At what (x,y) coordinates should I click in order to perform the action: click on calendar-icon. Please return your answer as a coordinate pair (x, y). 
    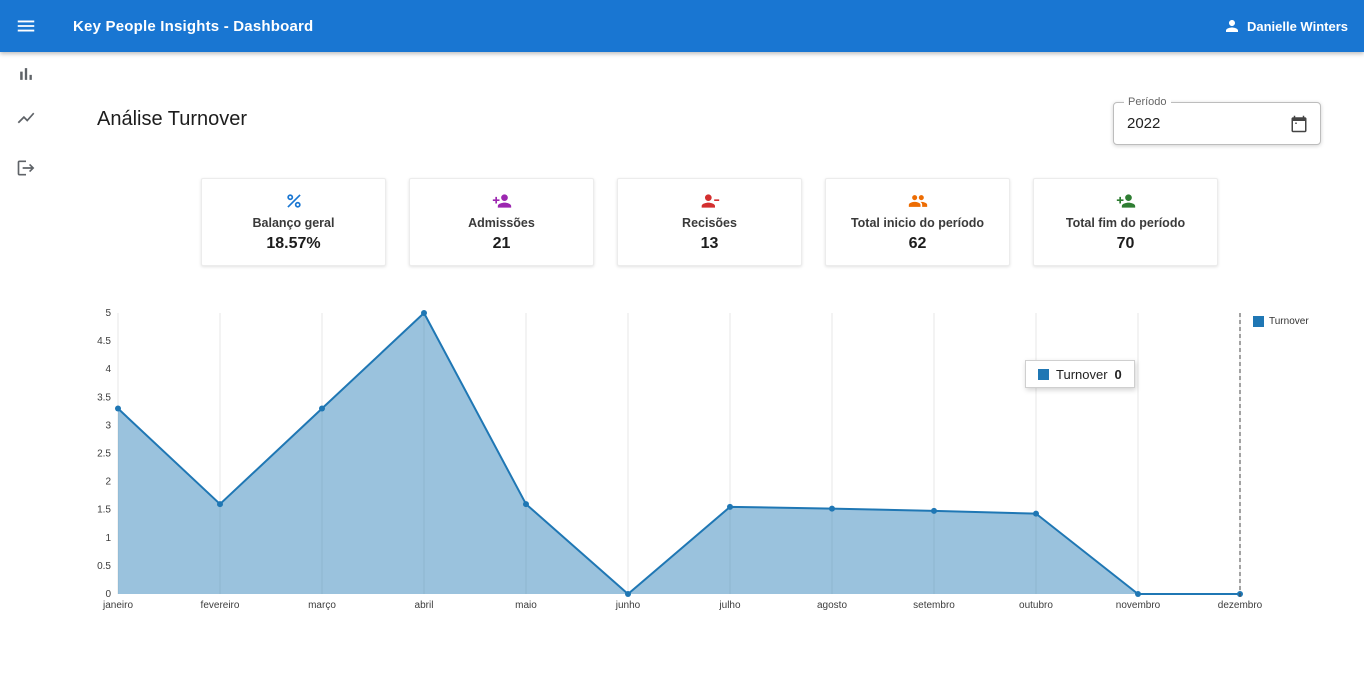
    Looking at the image, I should click on (1299, 123).